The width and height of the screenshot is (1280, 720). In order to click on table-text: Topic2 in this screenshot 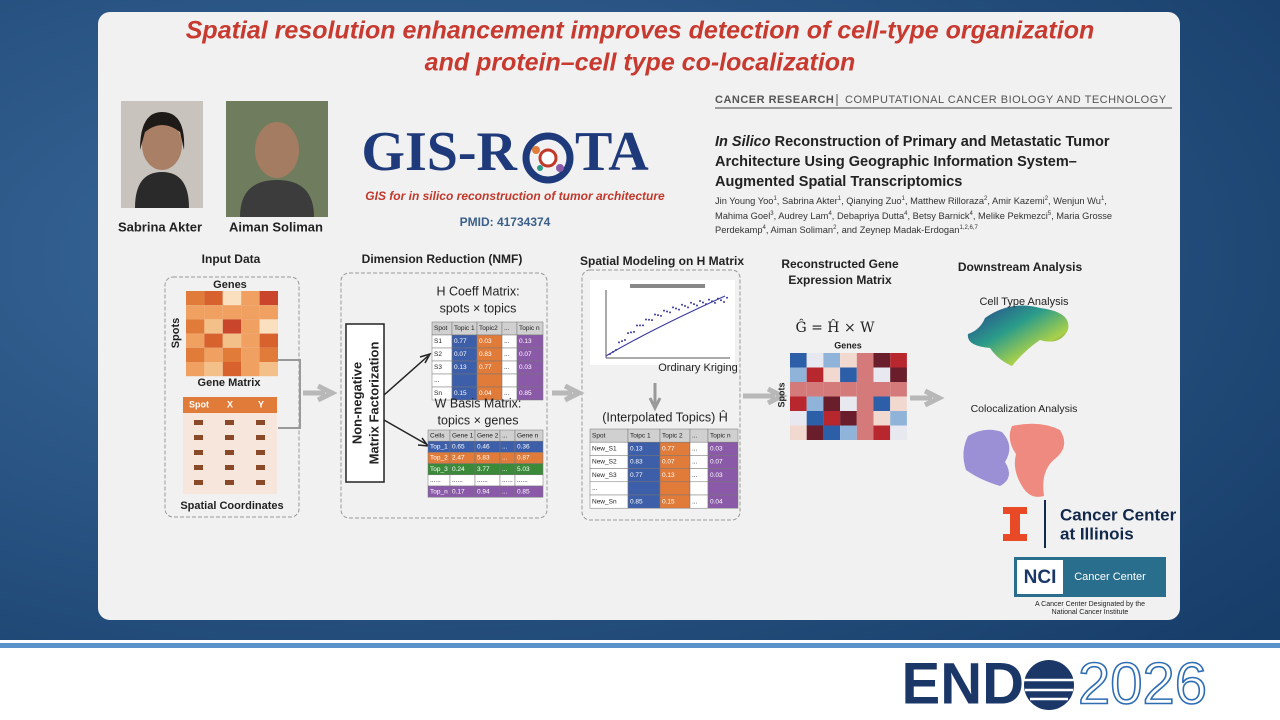, I will do `click(488, 328)`.